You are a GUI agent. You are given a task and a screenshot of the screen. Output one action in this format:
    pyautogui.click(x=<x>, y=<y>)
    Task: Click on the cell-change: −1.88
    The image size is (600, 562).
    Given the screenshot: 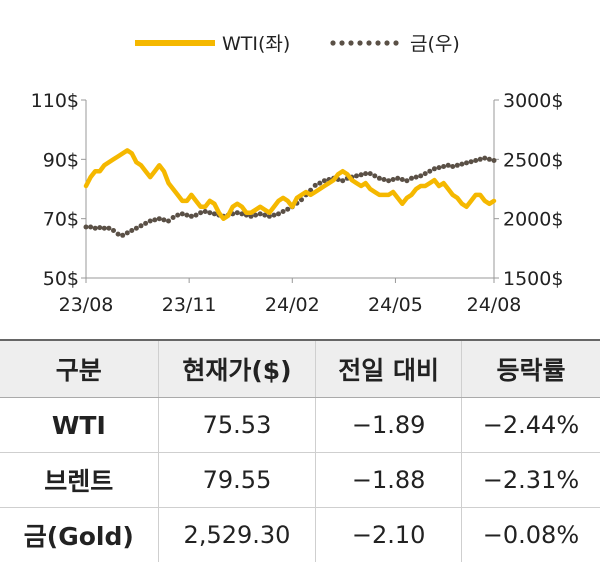 What is the action you would take?
    pyautogui.click(x=389, y=480)
    